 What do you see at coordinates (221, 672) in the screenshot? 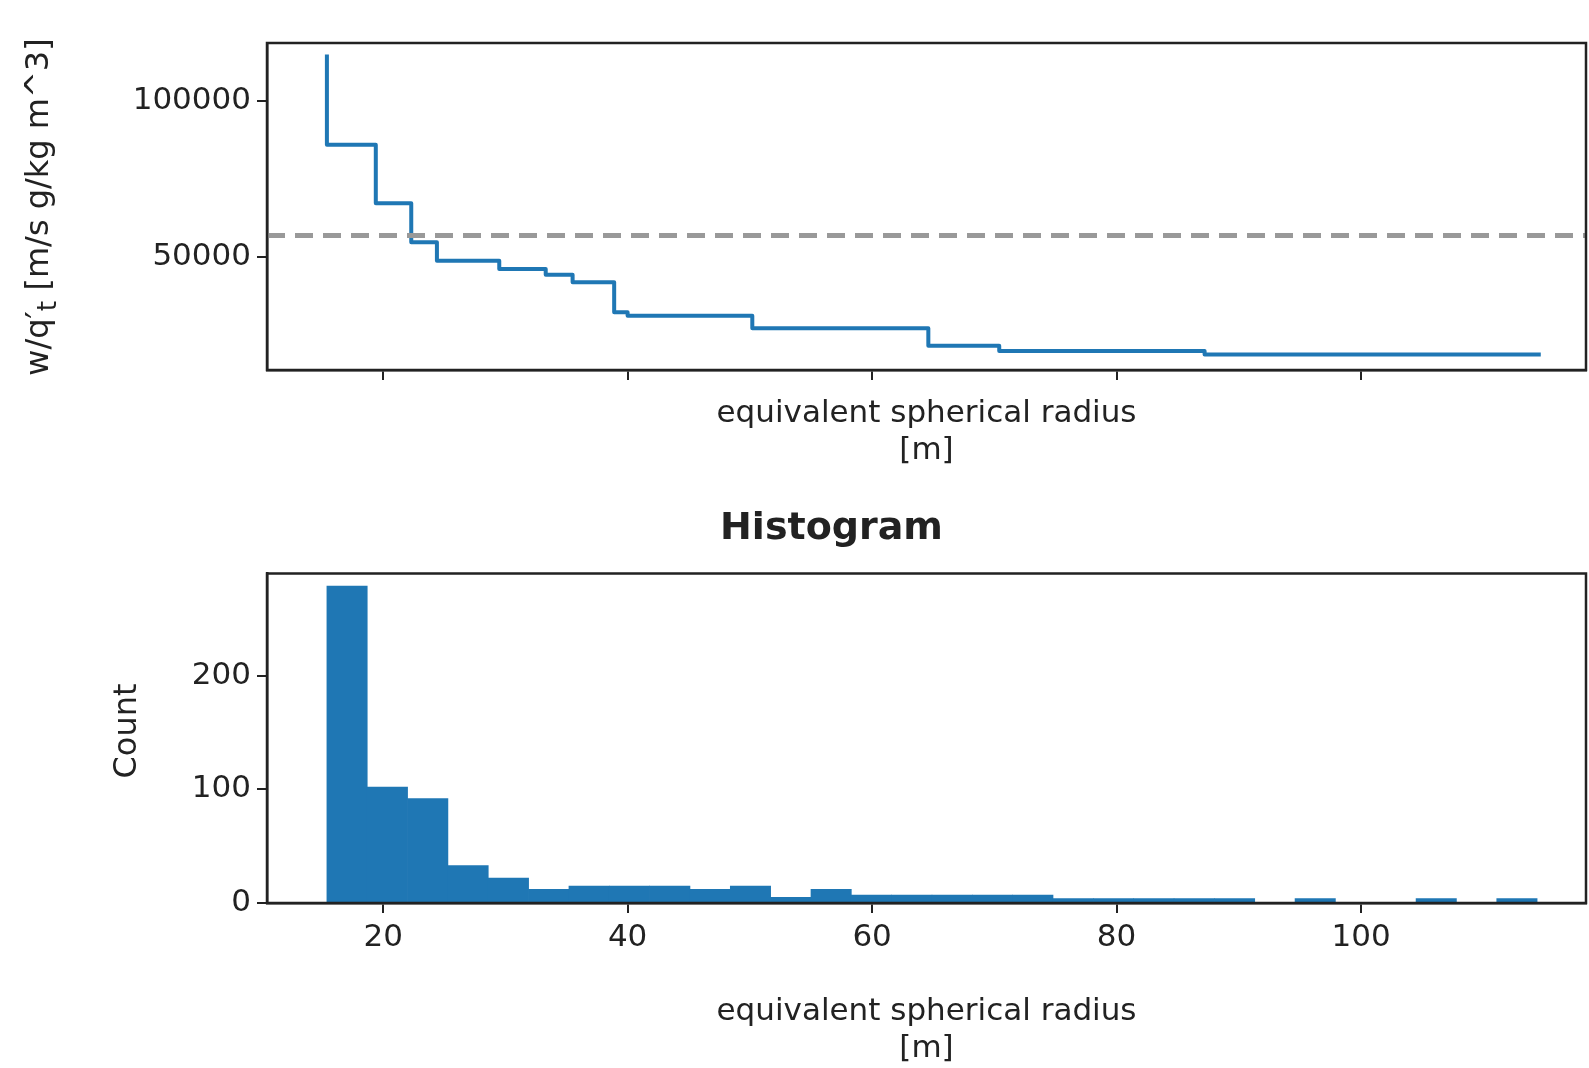
I see `y-tick-label: 200` at bounding box center [221, 672].